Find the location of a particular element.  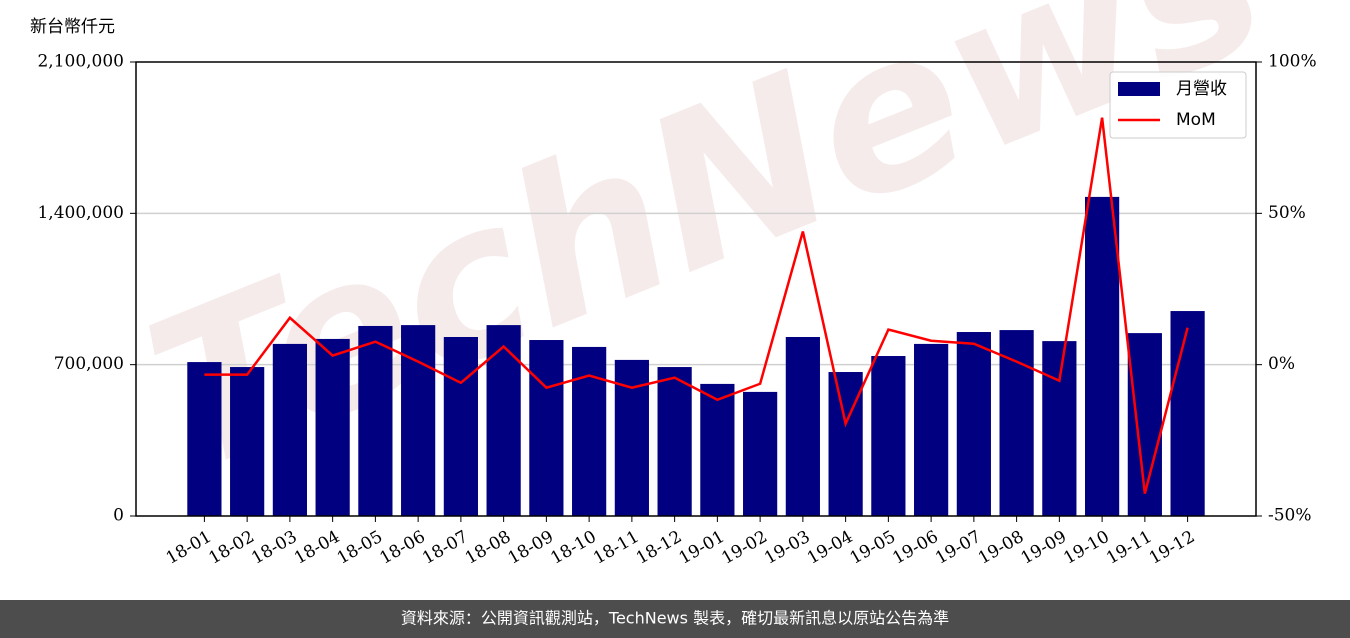

x-tick-label: 18-11 is located at coordinates (616, 548).